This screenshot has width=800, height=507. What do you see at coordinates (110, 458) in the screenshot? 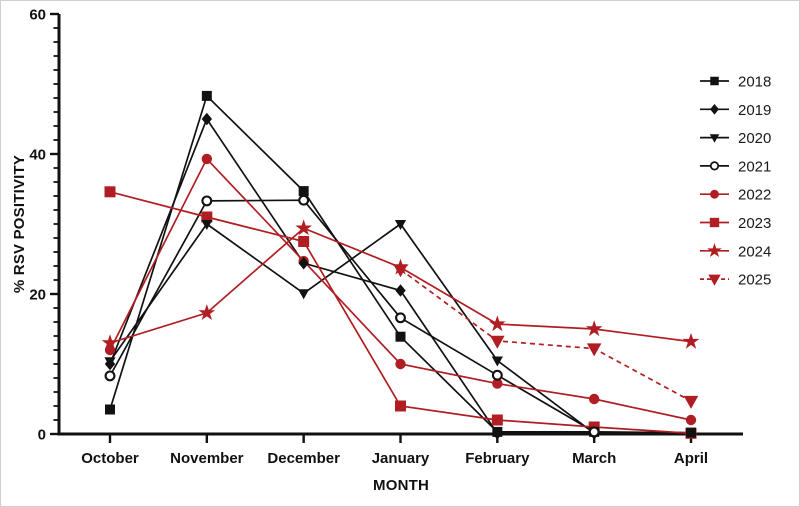
I see `x-tick-label: October` at bounding box center [110, 458].